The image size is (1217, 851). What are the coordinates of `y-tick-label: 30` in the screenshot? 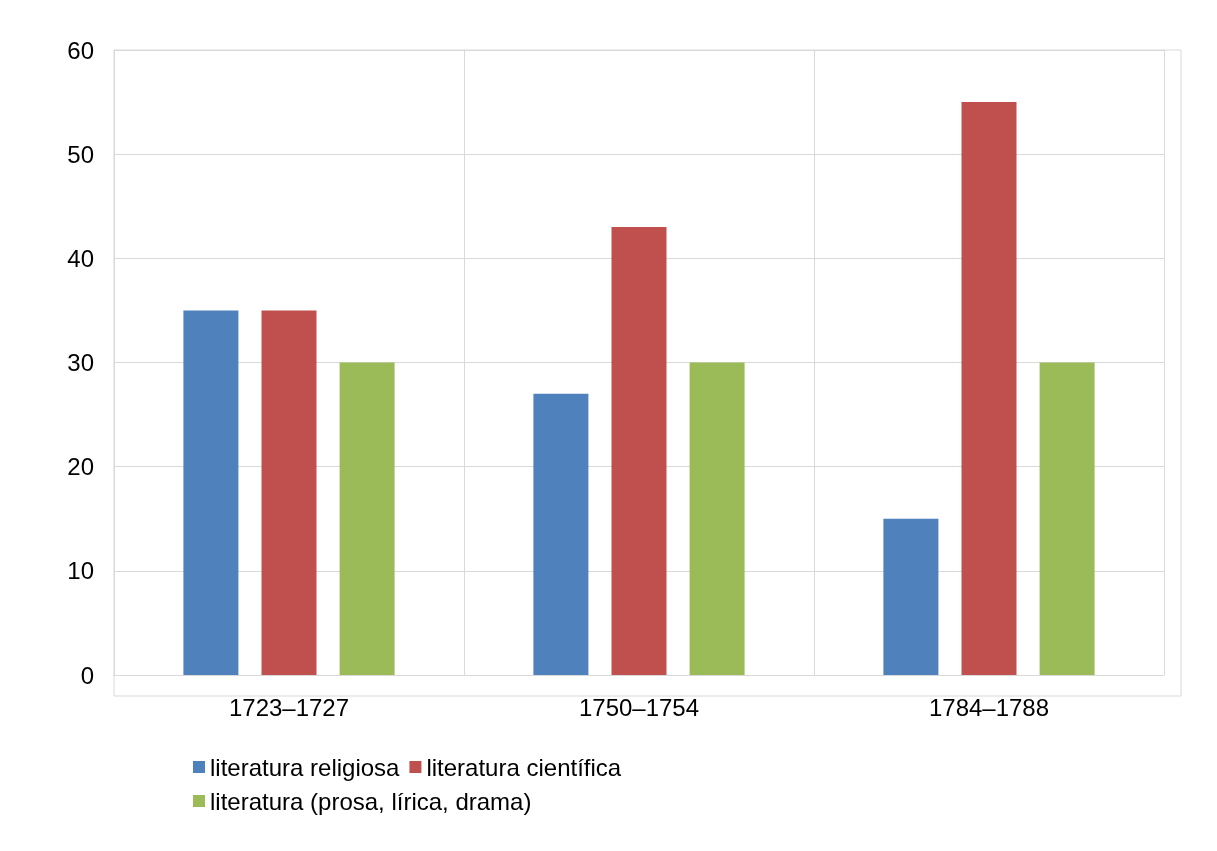 It's located at (80, 362).